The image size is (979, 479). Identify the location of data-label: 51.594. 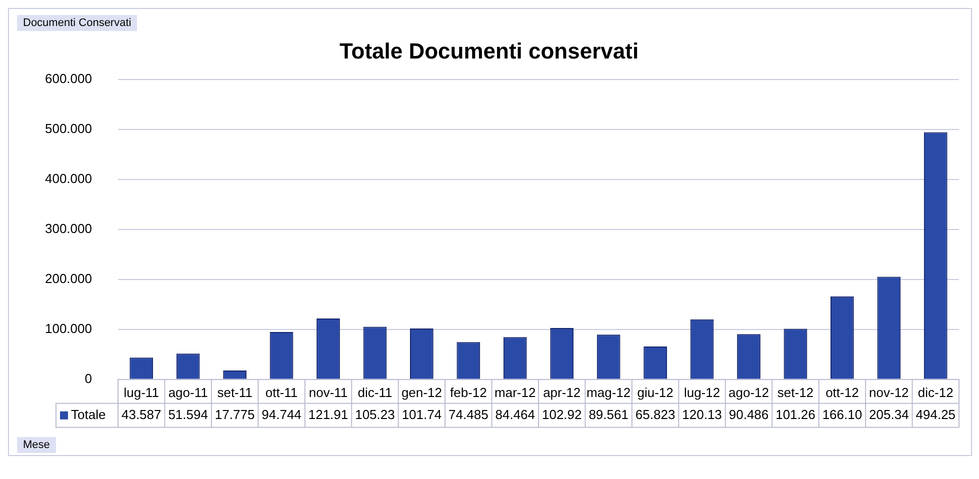
(188, 414).